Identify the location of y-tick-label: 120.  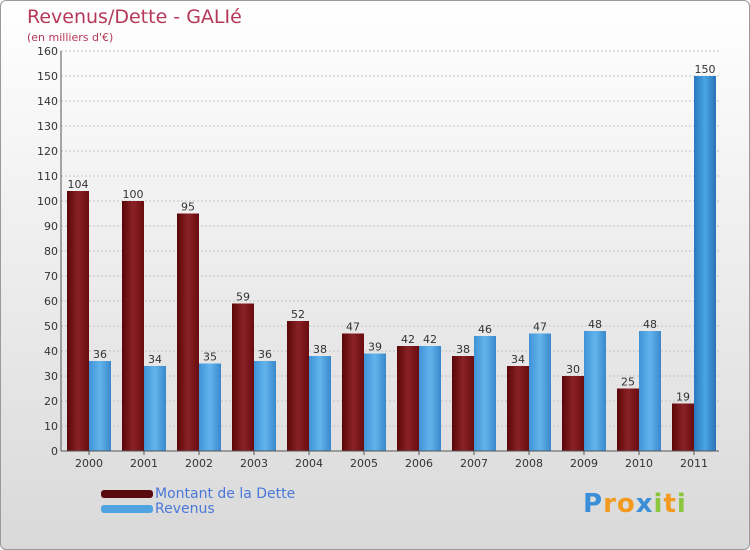
(47, 151).